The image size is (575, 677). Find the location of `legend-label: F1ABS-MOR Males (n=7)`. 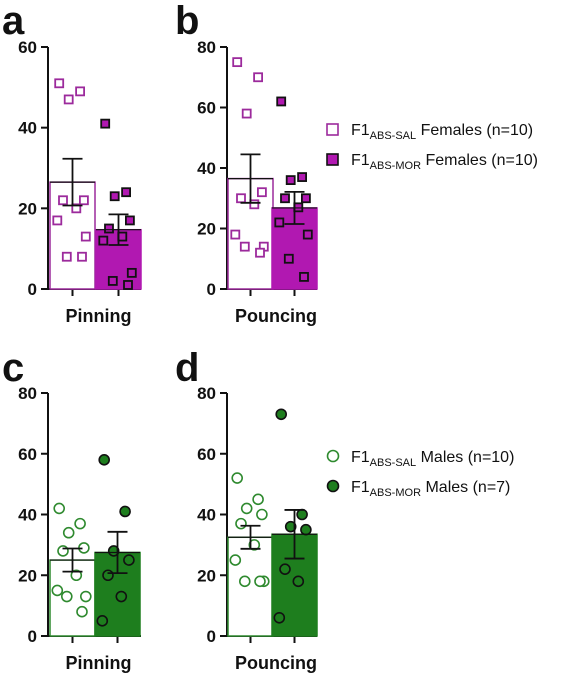

legend-label: F1ABS-MOR Males (n=7) is located at coordinates (430, 489).